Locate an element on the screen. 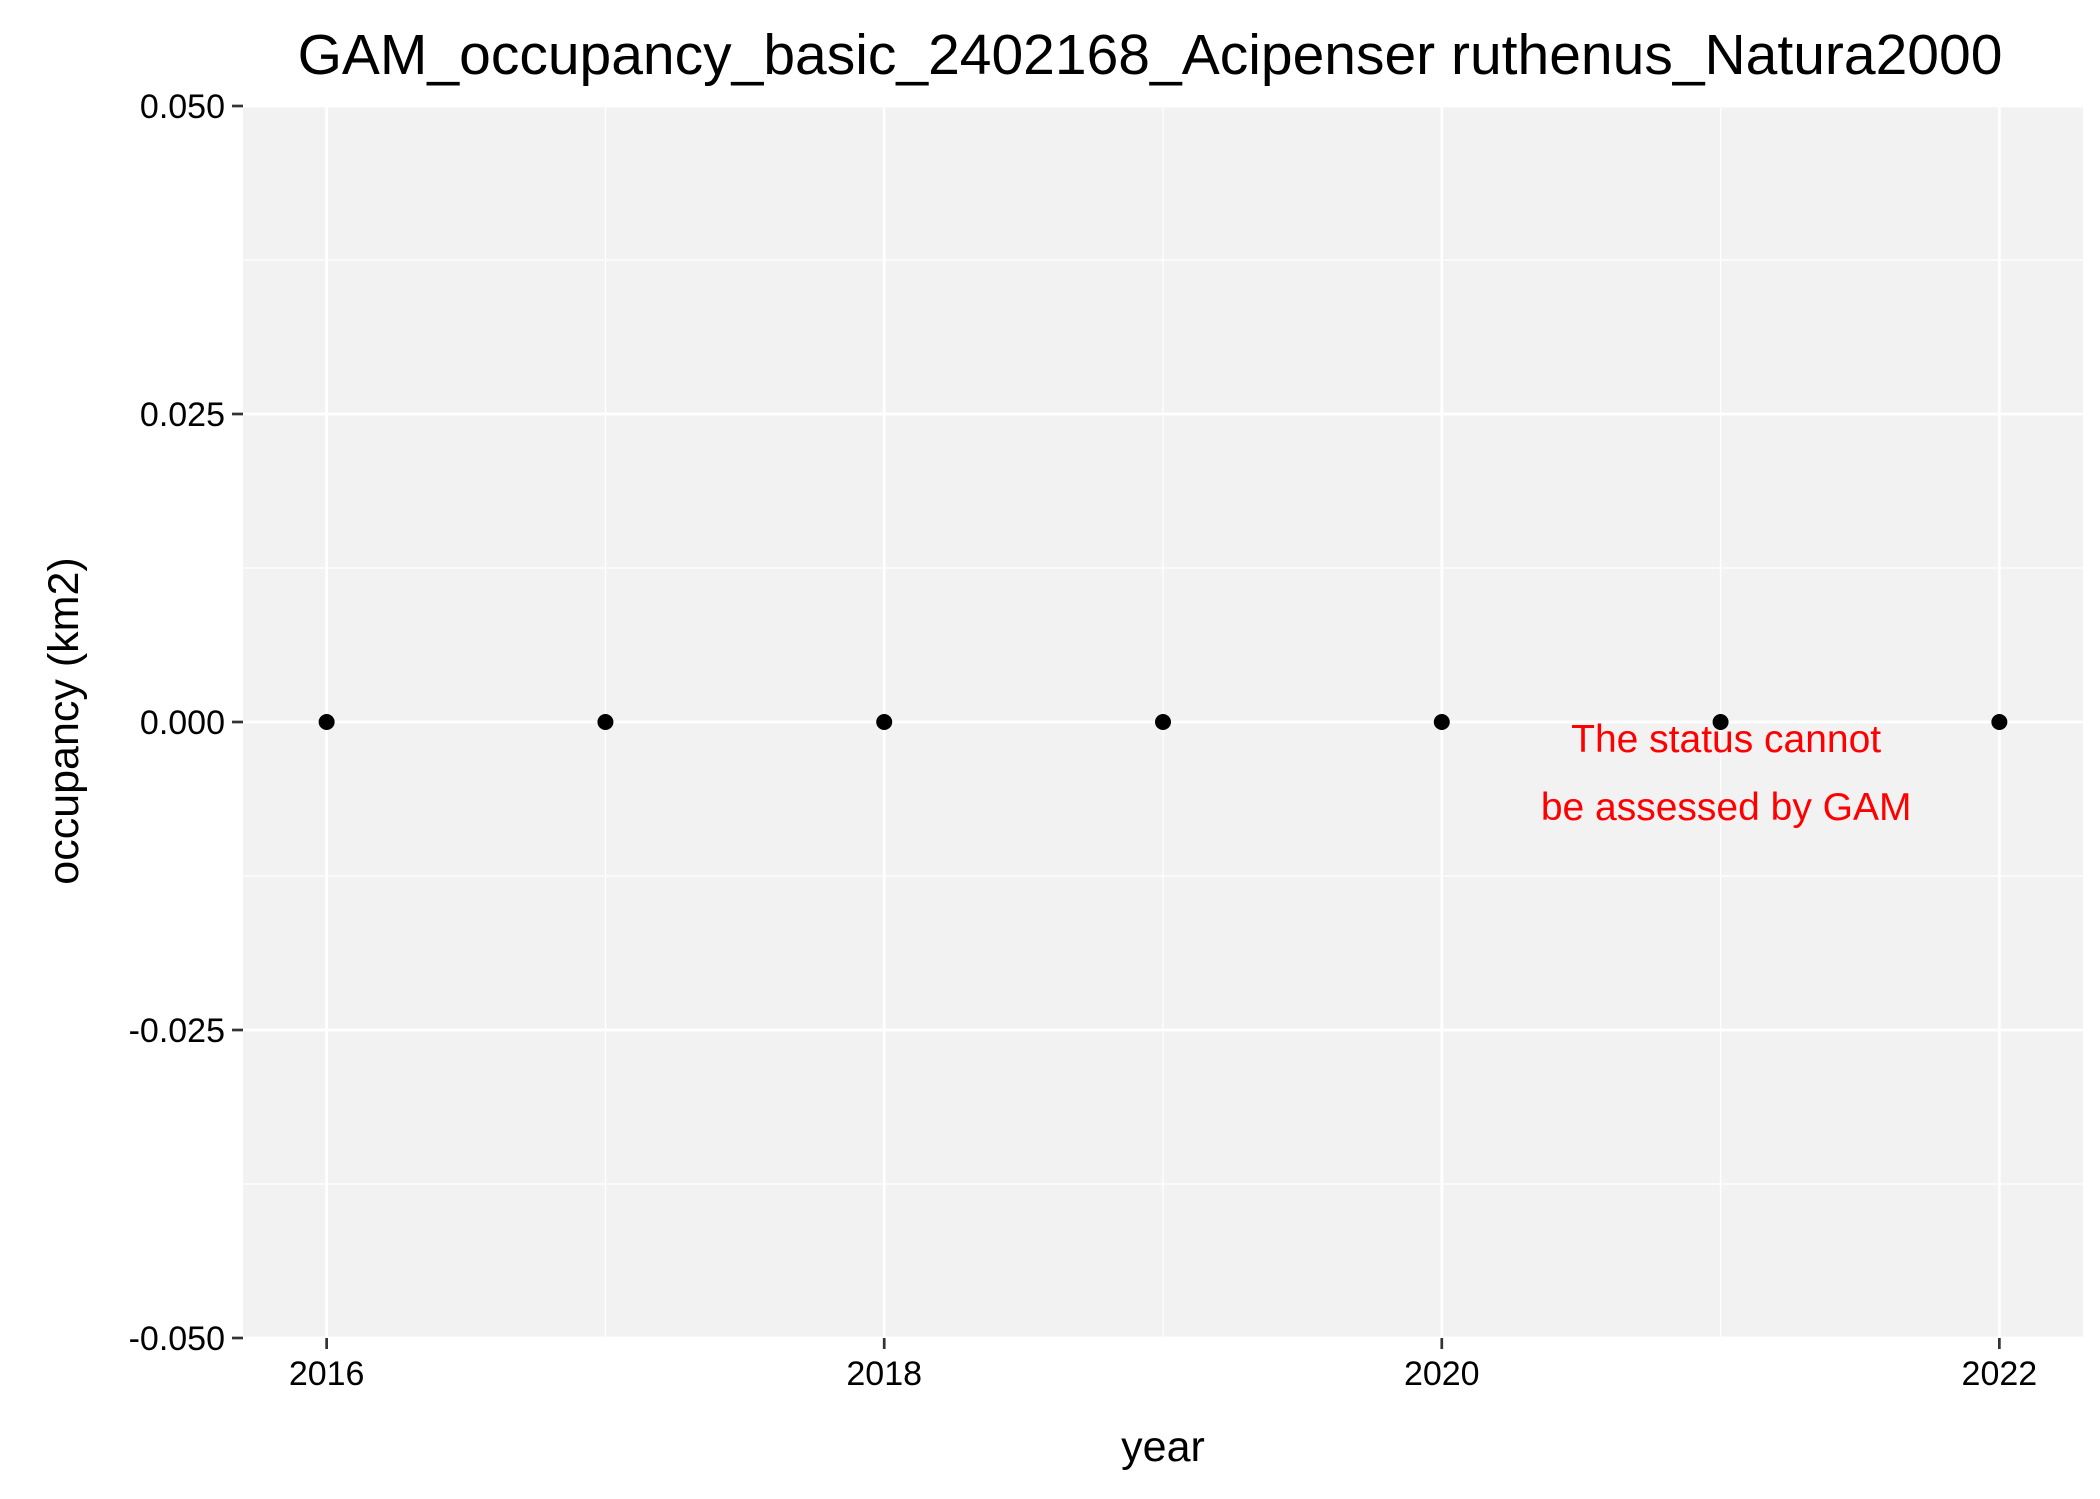 The height and width of the screenshot is (1499, 2100). y-tick-label: 0.000 is located at coordinates (182, 723).